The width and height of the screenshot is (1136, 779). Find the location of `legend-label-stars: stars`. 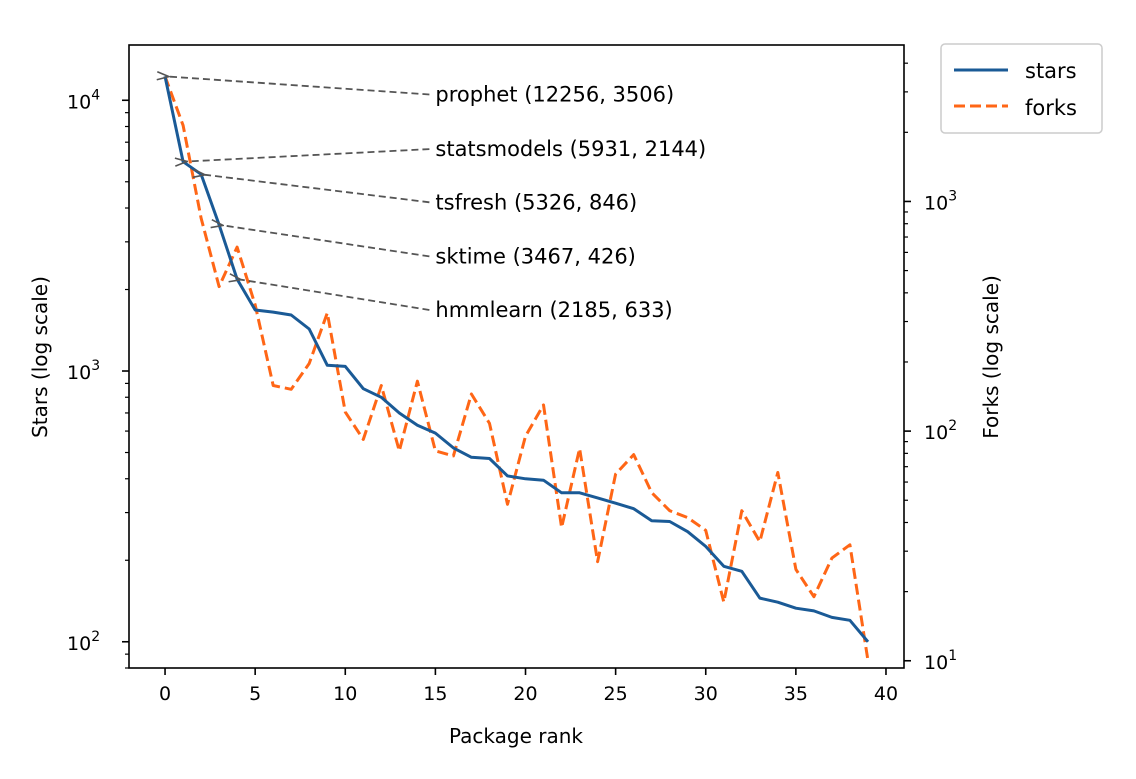

legend-label-stars: stars is located at coordinates (1051, 71).